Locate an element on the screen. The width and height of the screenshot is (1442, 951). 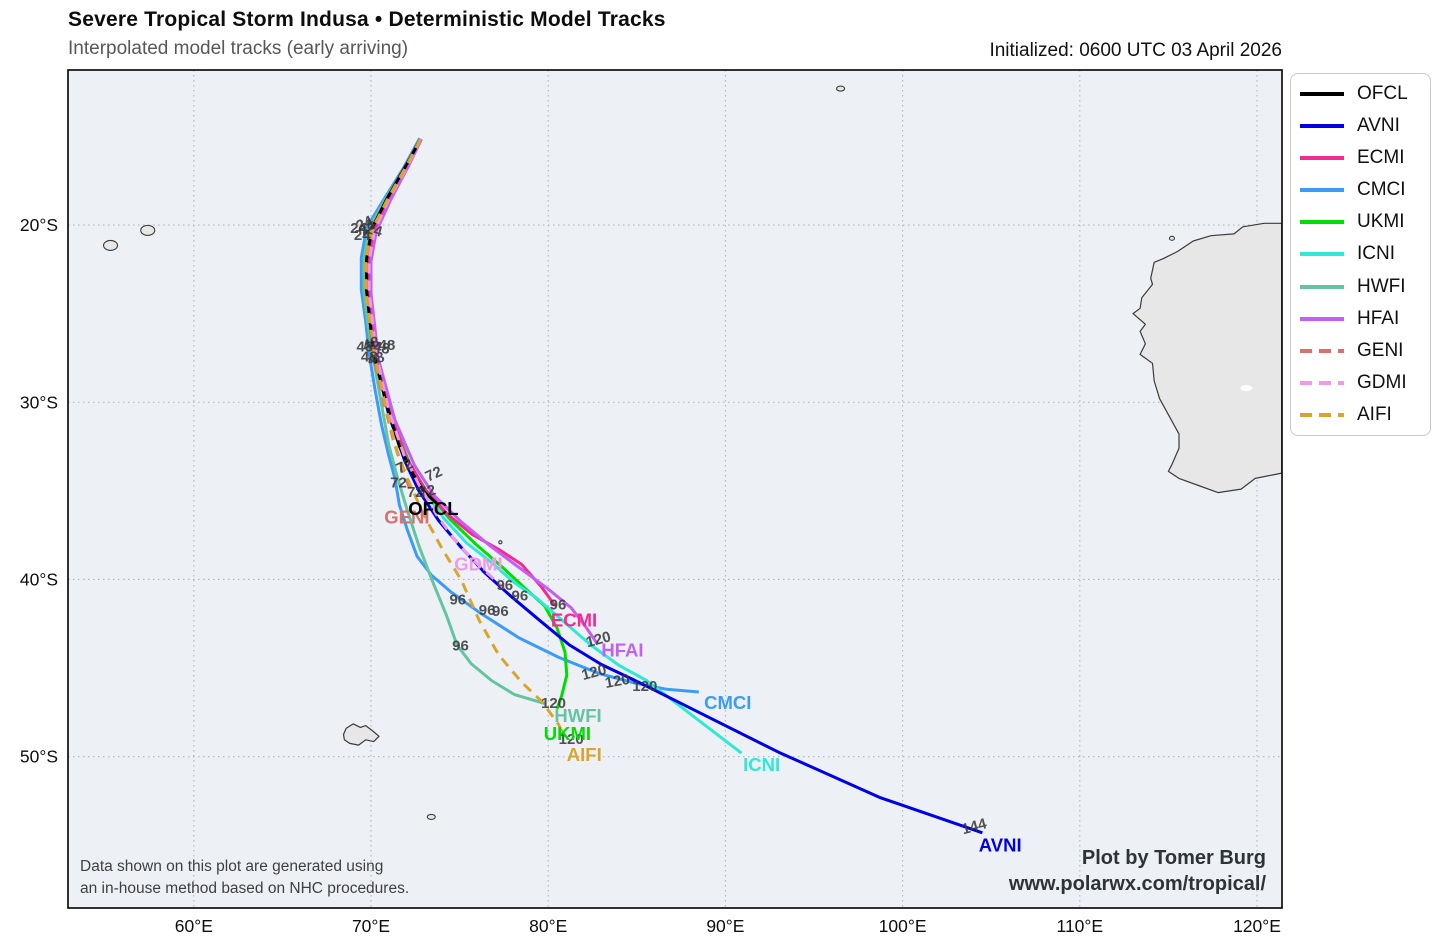
legend-label: HWFI is located at coordinates (1381, 286).